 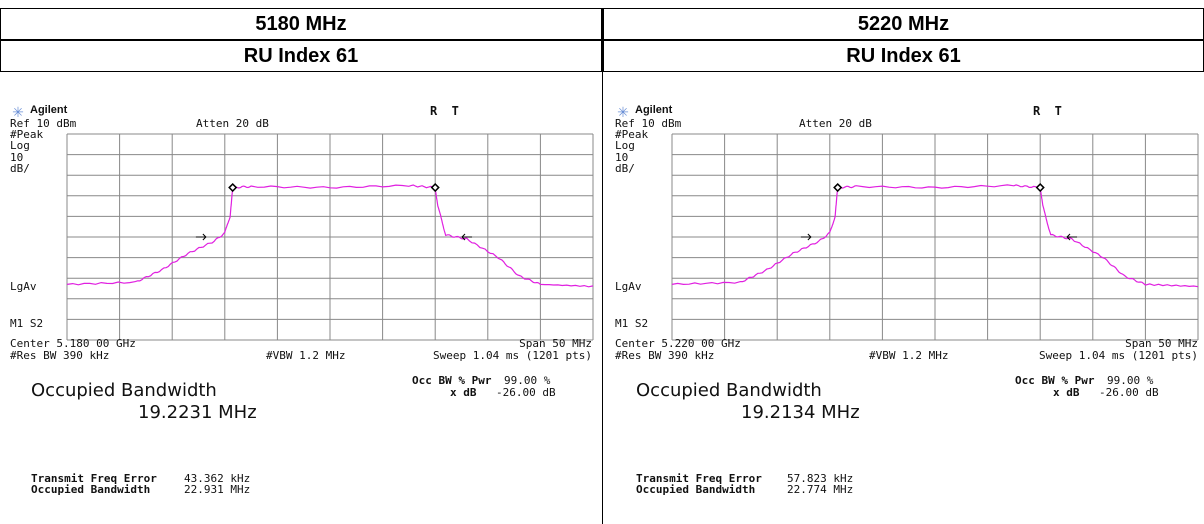 I want to click on occupied-bandwidth-value: 22.931 MHz, so click(x=217, y=489).